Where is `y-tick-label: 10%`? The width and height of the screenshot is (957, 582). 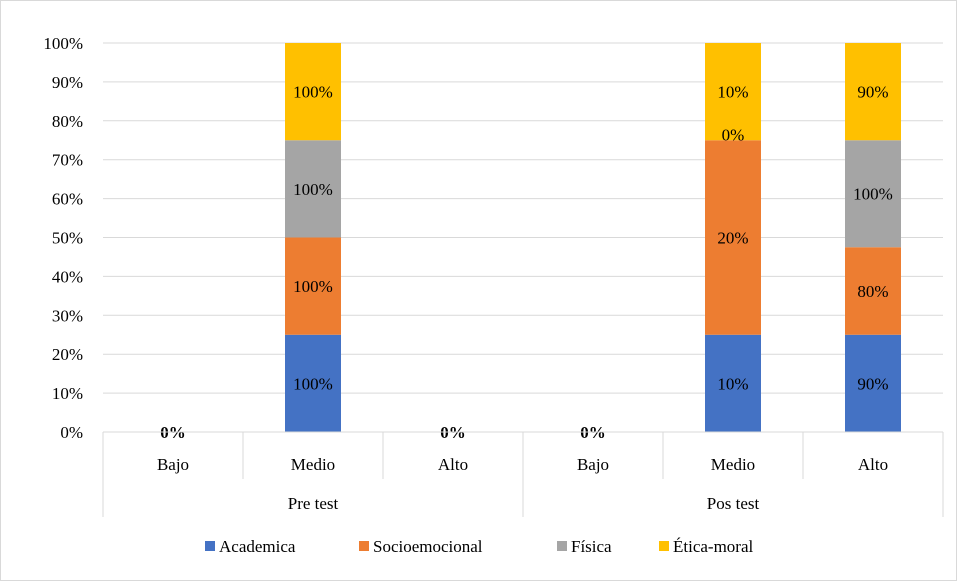
y-tick-label: 10% is located at coordinates (67, 393).